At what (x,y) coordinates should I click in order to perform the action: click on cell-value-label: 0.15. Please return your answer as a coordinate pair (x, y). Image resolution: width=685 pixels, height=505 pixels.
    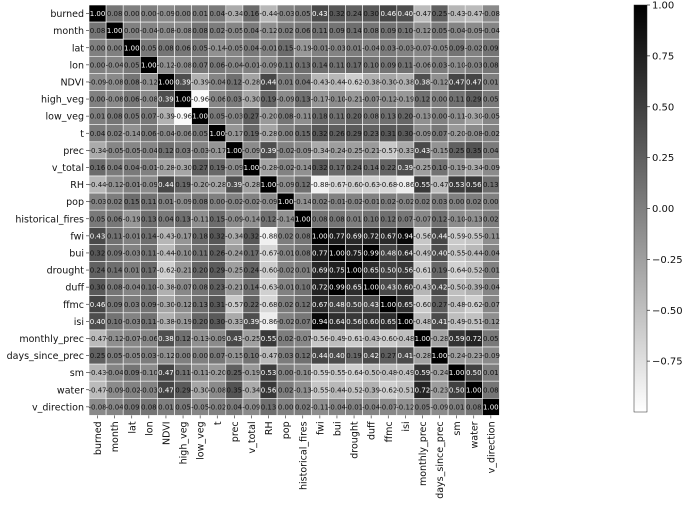
    Looking at the image, I should click on (217, 219).